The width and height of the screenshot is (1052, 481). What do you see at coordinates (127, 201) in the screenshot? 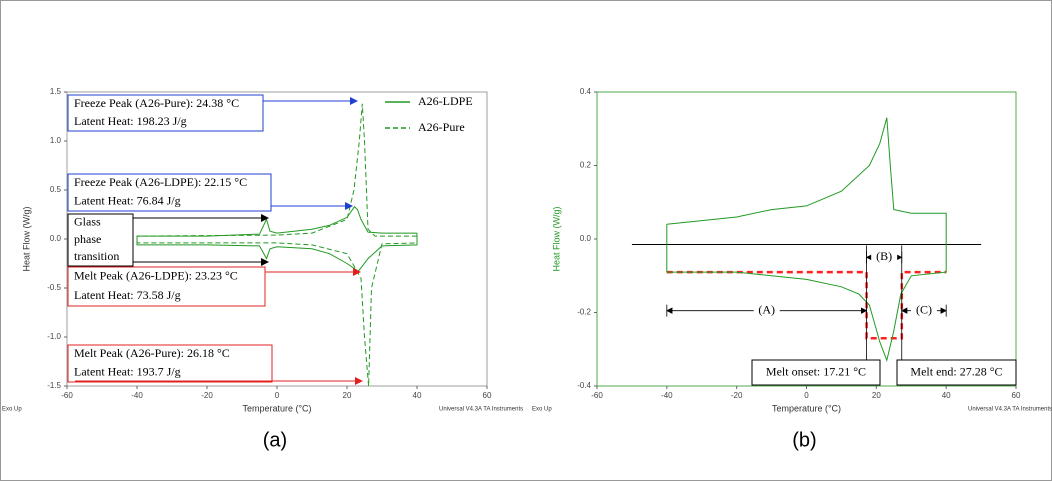
I see `callout-text: Latent Heat: 76.84 J/g` at bounding box center [127, 201].